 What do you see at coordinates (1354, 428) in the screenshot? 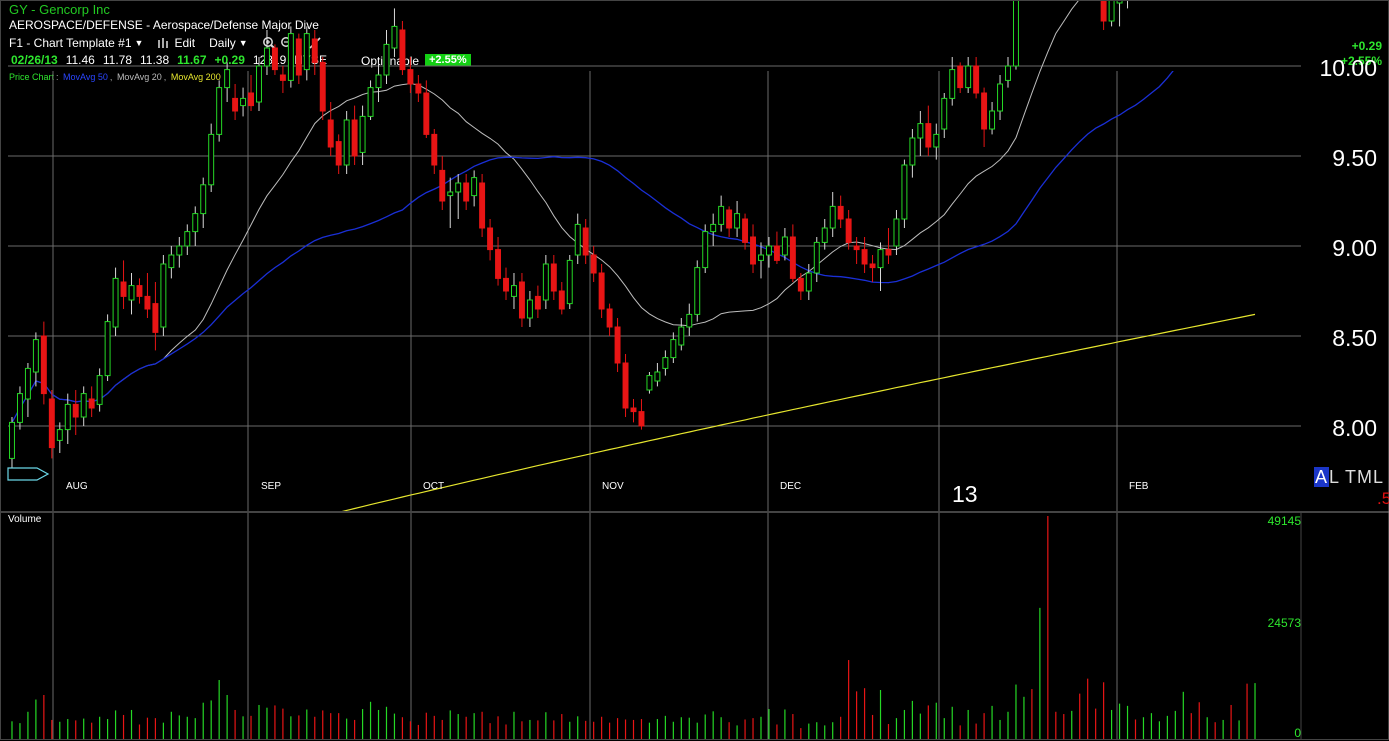
I see `y-tick-label: 8.00` at bounding box center [1354, 428].